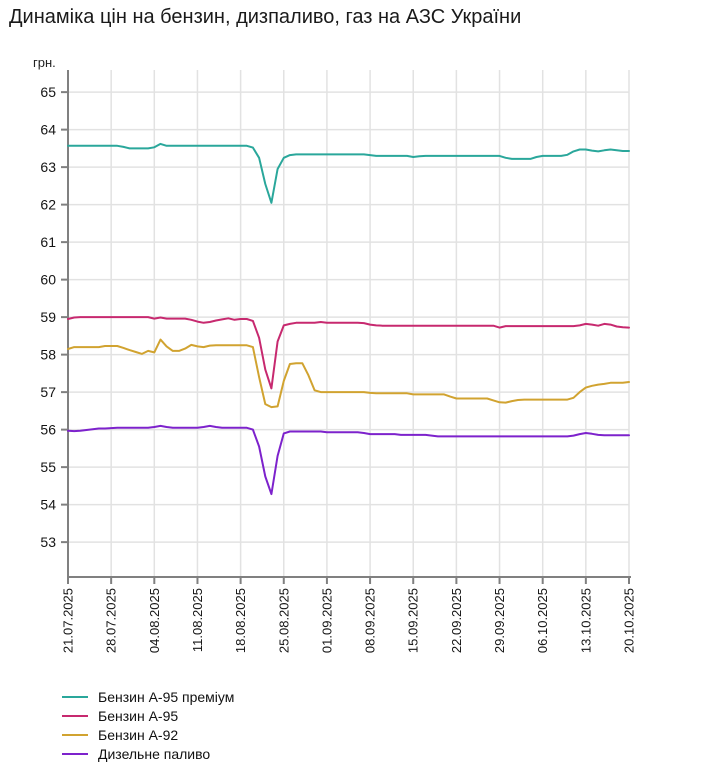 Image resolution: width=727 pixels, height=772 pixels. What do you see at coordinates (48, 130) in the screenshot?
I see `svg-text: 64` at bounding box center [48, 130].